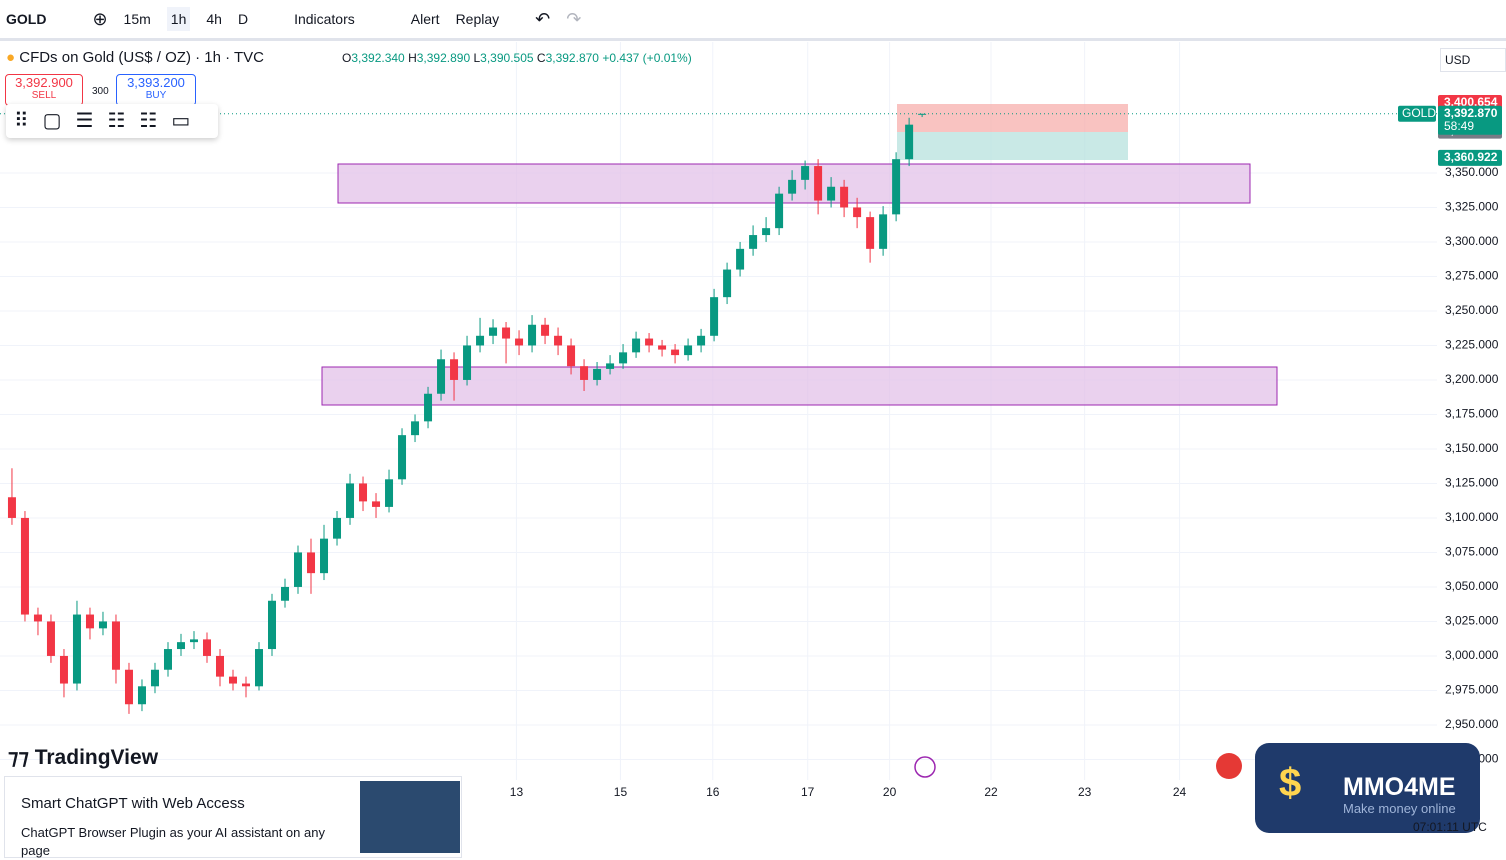  Describe the element at coordinates (1472, 207) in the screenshot. I see `y-tick-label: 3,325.000` at that location.